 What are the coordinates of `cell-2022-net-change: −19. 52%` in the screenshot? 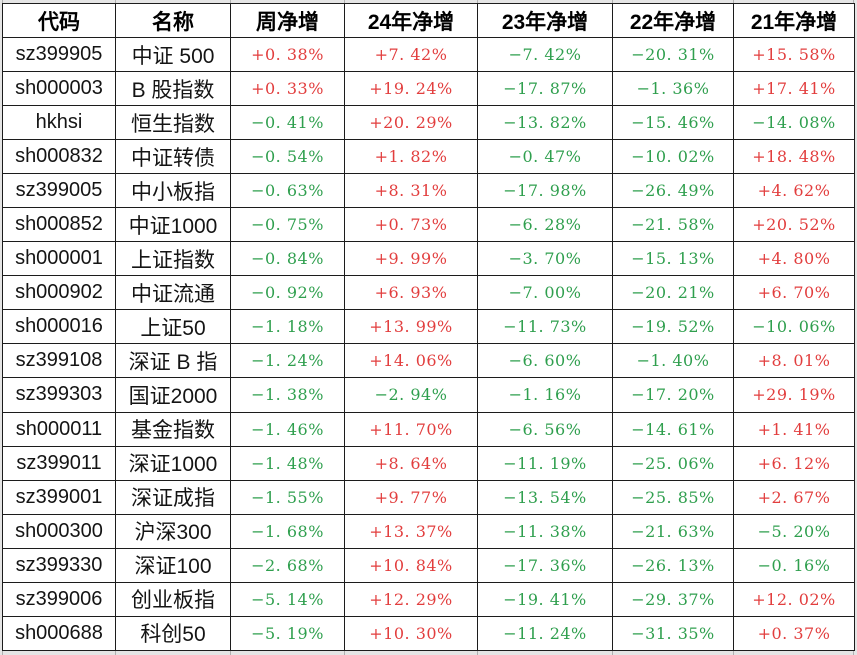 It's located at (673, 327).